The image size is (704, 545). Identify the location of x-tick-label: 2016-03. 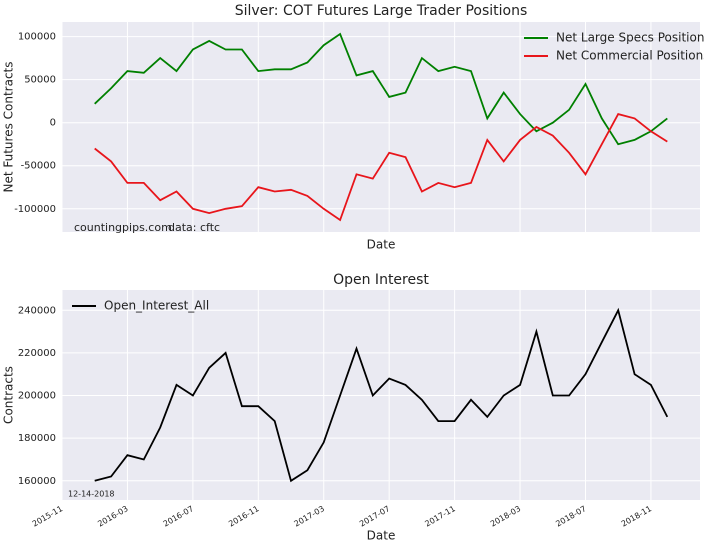
(112, 516).